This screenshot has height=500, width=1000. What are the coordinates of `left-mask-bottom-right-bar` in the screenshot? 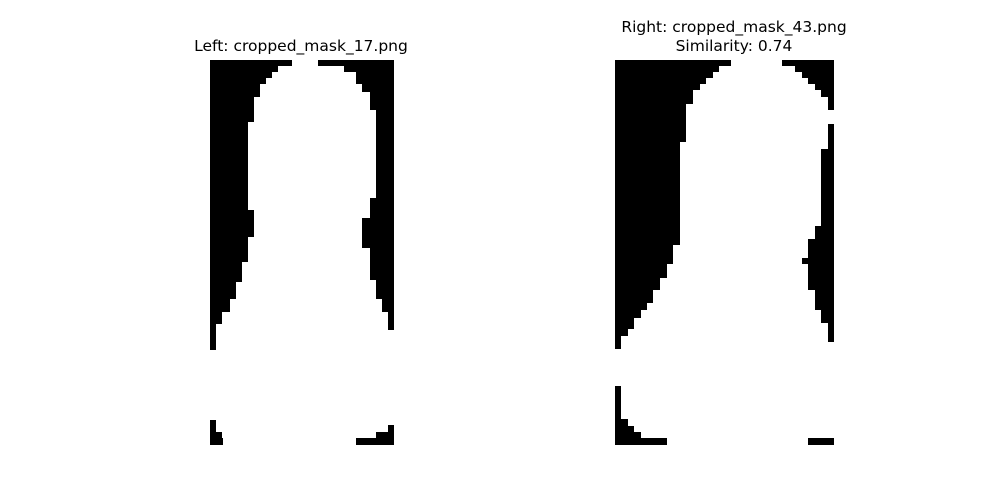 It's located at (375, 441).